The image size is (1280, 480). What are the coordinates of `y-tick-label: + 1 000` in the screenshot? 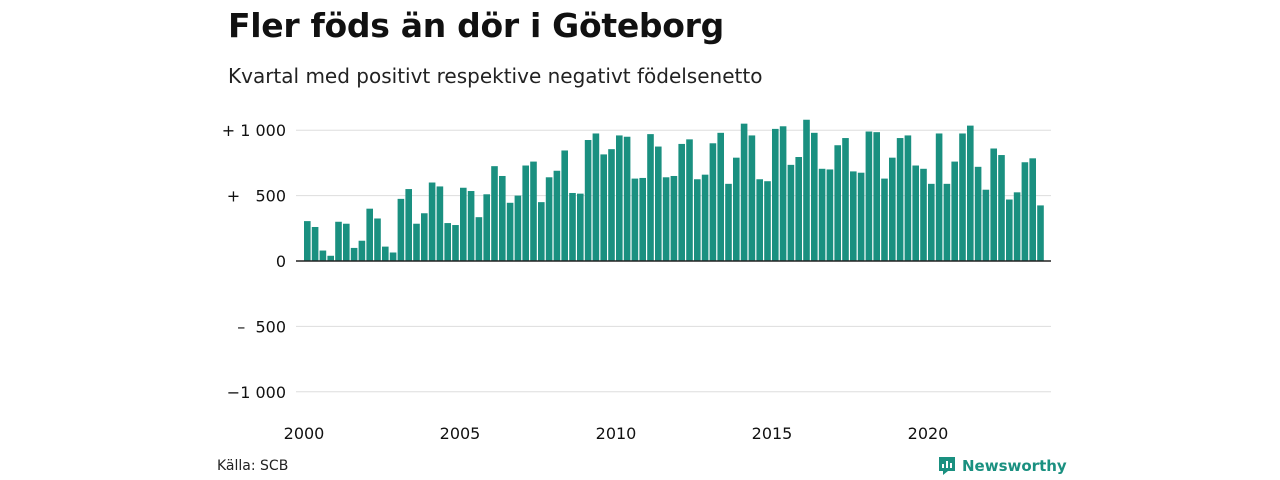 It's located at (254, 130).